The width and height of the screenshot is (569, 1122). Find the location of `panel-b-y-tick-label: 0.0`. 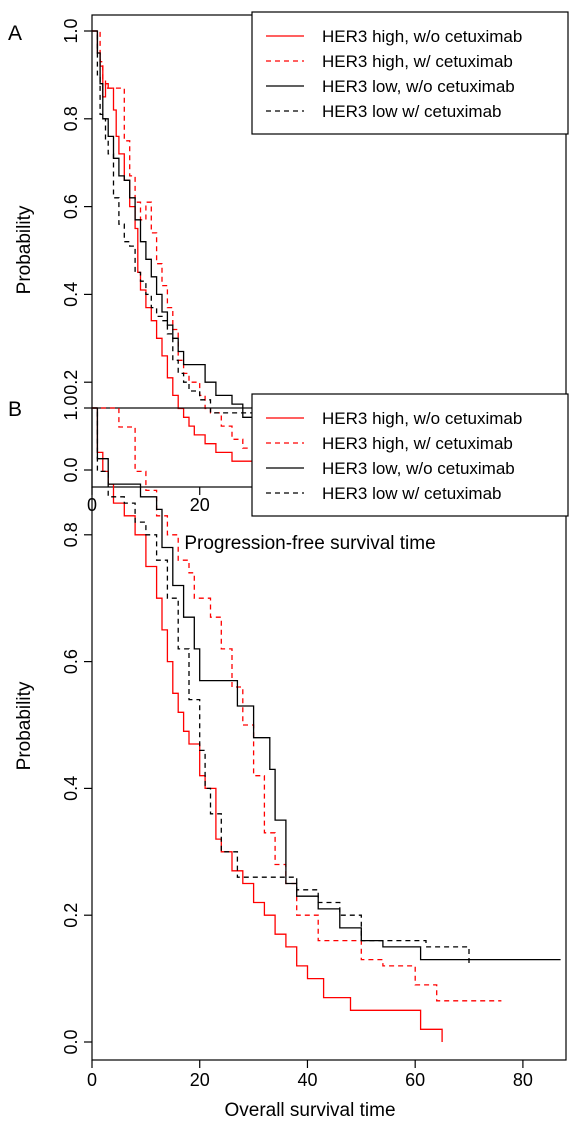

panel-b-y-tick-label: 0.0 is located at coordinates (71, 1041).